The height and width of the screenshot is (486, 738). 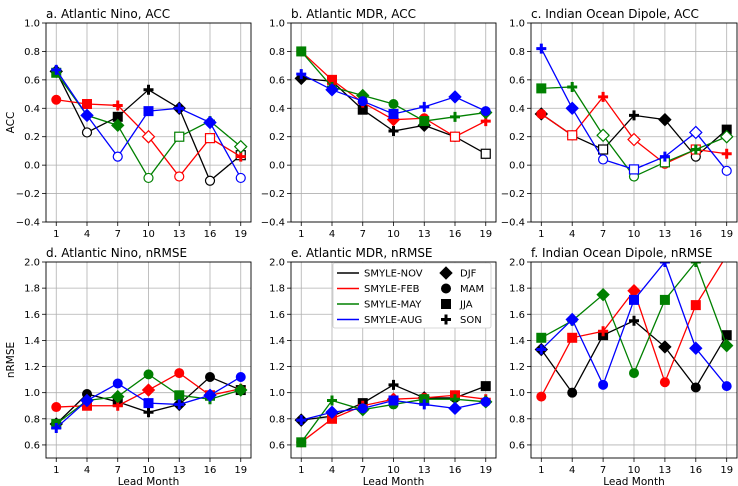 I want to click on y-tick-label: 0.8, so click(x=32, y=419).